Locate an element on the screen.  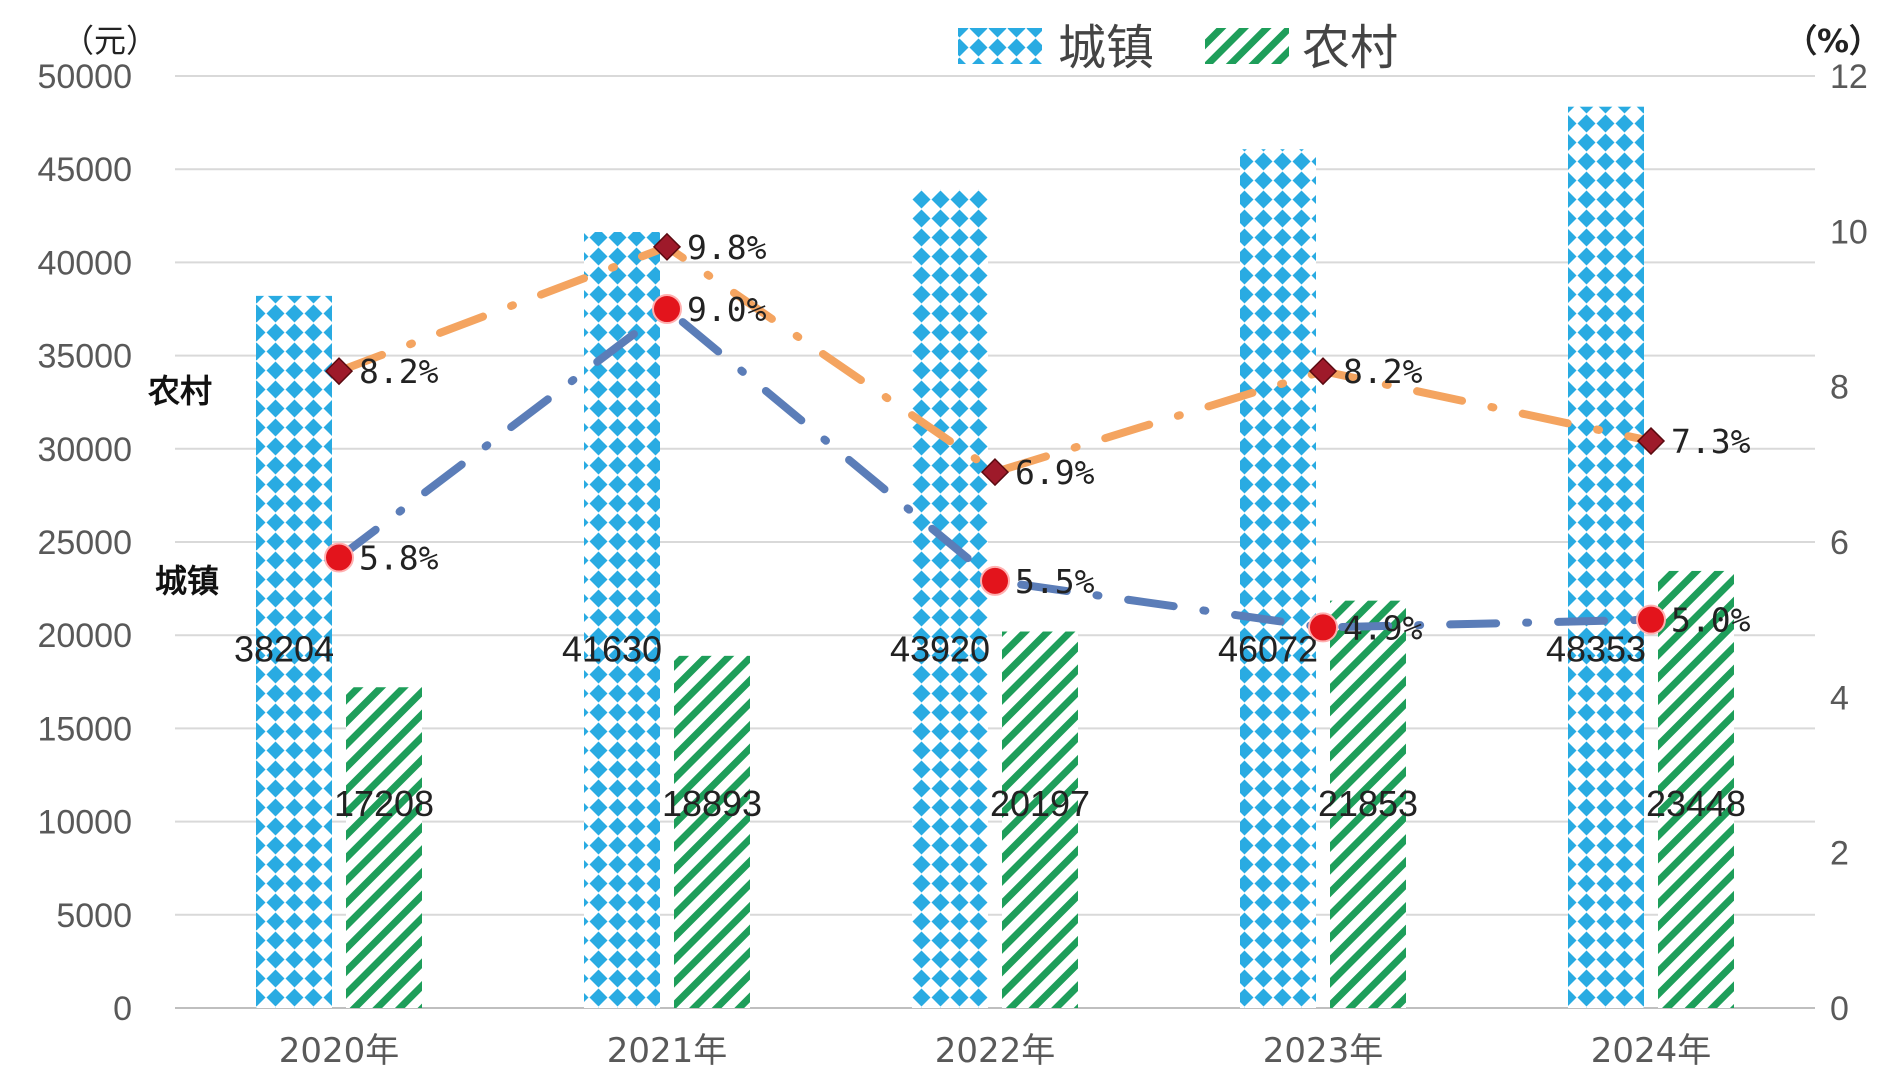
bar-label-urban: 43920 is located at coordinates (940, 648).